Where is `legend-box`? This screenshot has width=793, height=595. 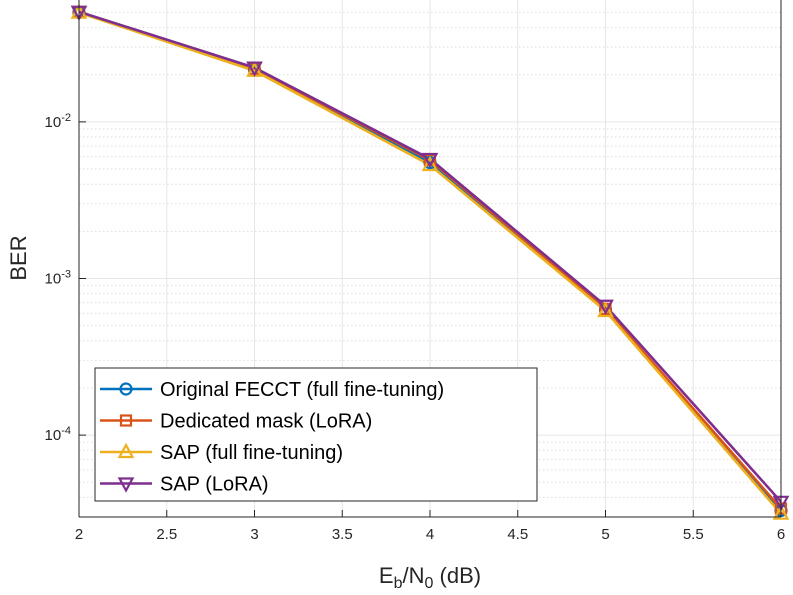 legend-box is located at coordinates (316, 434).